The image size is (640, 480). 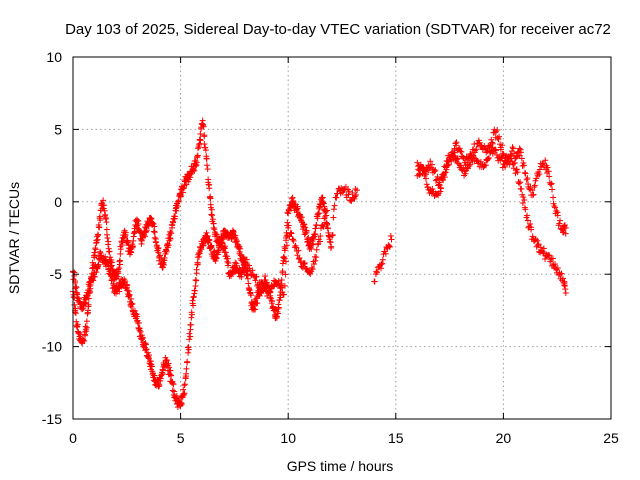 What do you see at coordinates (611, 438) in the screenshot?
I see `x-tick-label: 25` at bounding box center [611, 438].